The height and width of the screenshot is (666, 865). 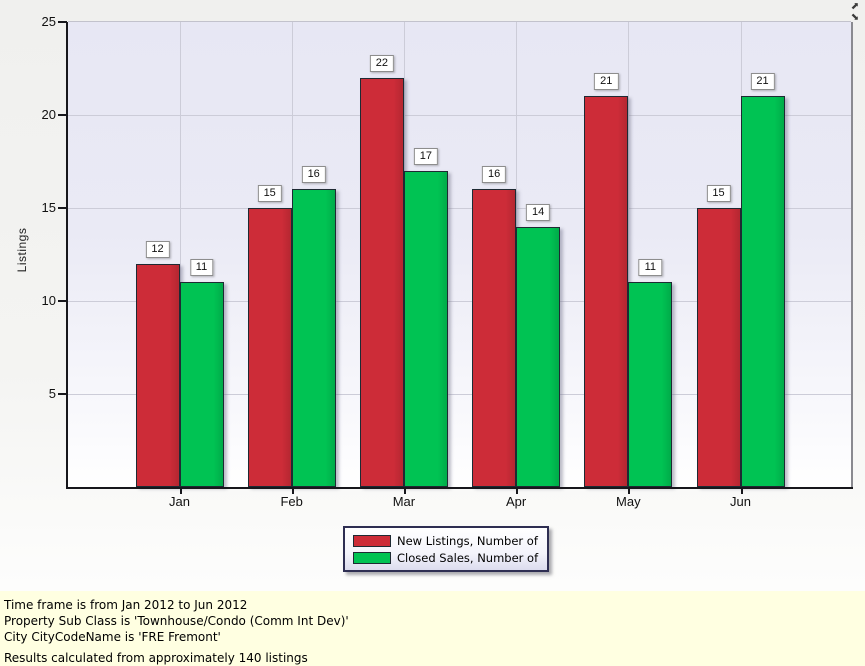 What do you see at coordinates (382, 63) in the screenshot?
I see `bar-value-label: 22` at bounding box center [382, 63].